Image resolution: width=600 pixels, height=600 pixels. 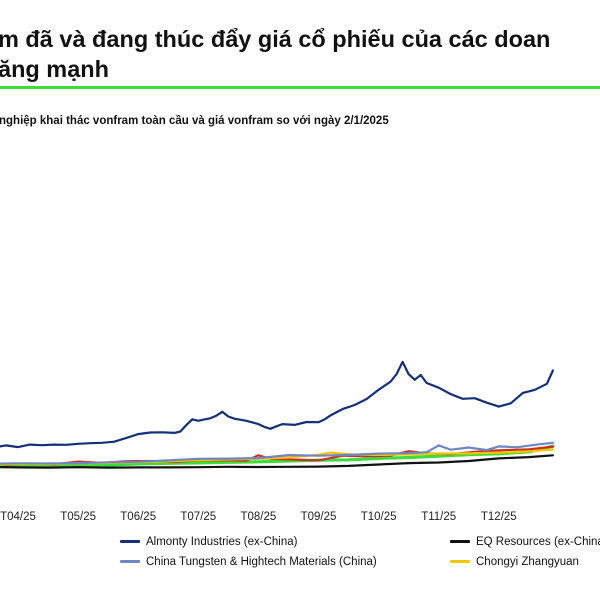 What do you see at coordinates (138, 517) in the screenshot?
I see `x-tick-label: T06/25` at bounding box center [138, 517].